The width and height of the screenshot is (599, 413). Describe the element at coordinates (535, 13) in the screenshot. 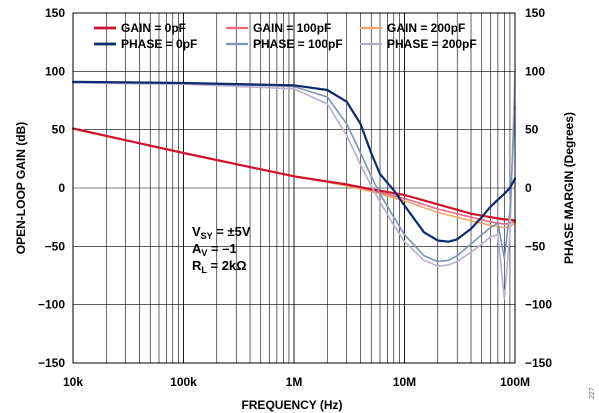

I see `y-right-tick-label: 150` at that location.